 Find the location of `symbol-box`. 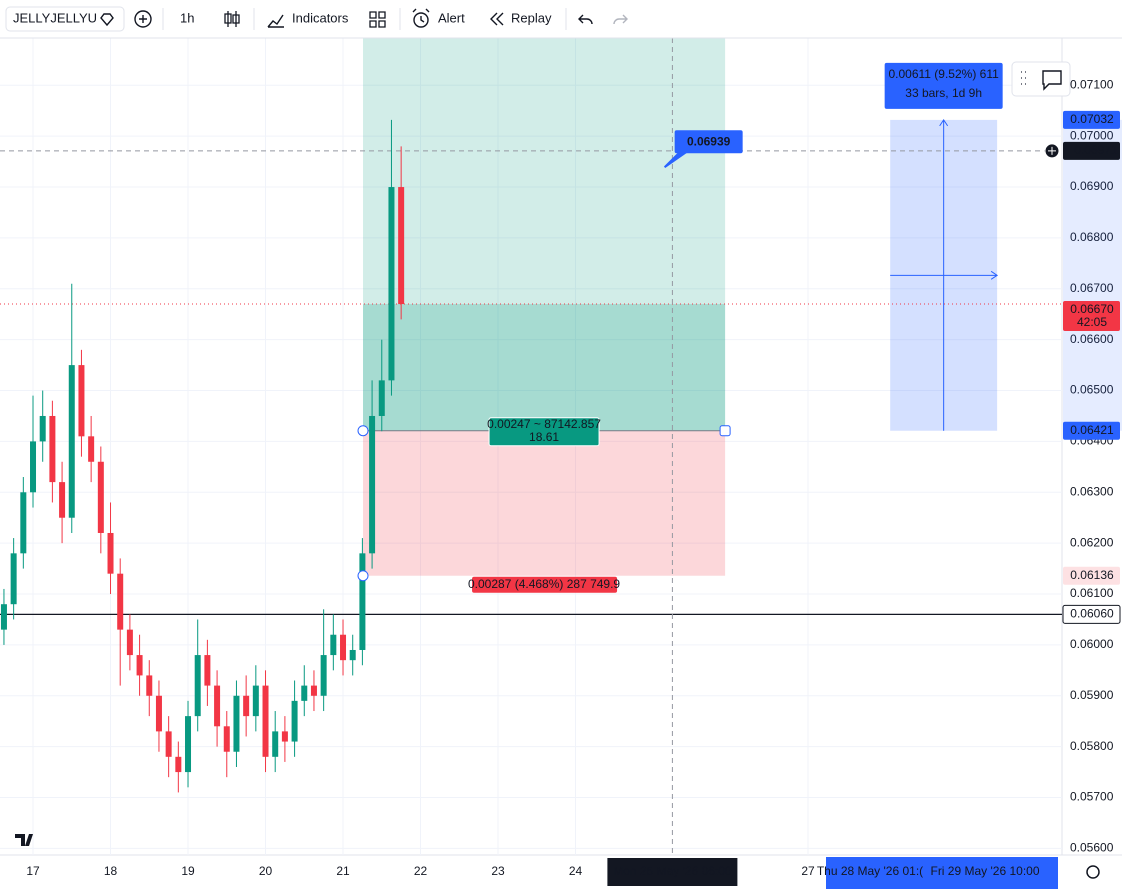

symbol-box is located at coordinates (65, 19).